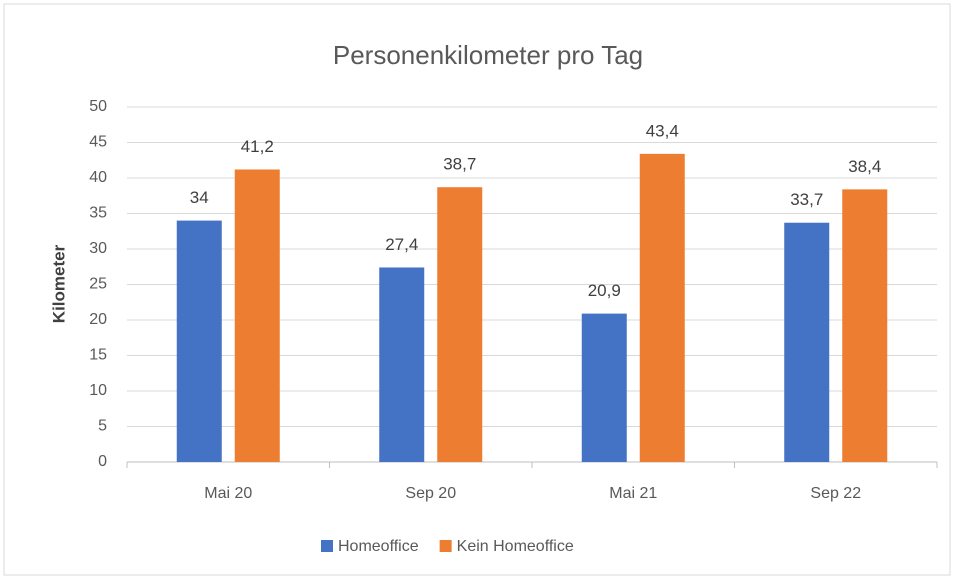  Describe the element at coordinates (378, 546) in the screenshot. I see `legend-label: Homeoffice` at that location.